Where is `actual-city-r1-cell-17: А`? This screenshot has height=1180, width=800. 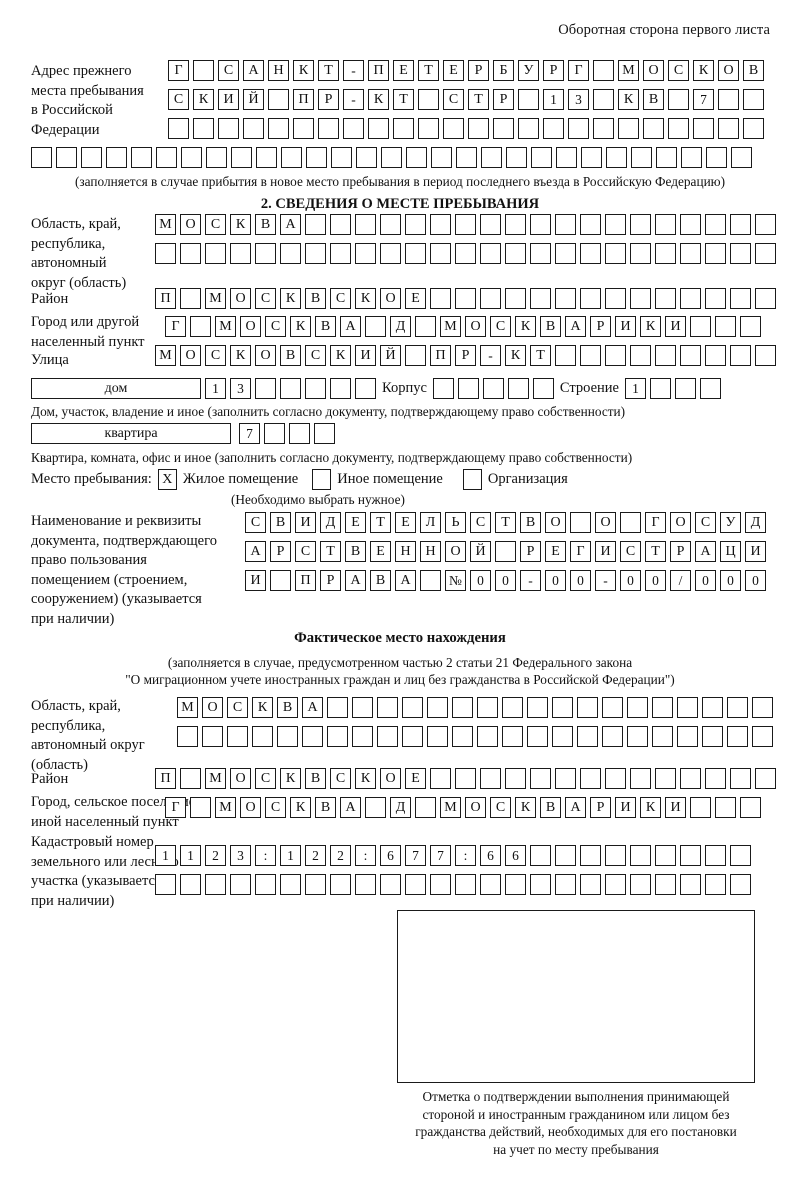
actual-city-r1-cell-17: А is located at coordinates (575, 807).